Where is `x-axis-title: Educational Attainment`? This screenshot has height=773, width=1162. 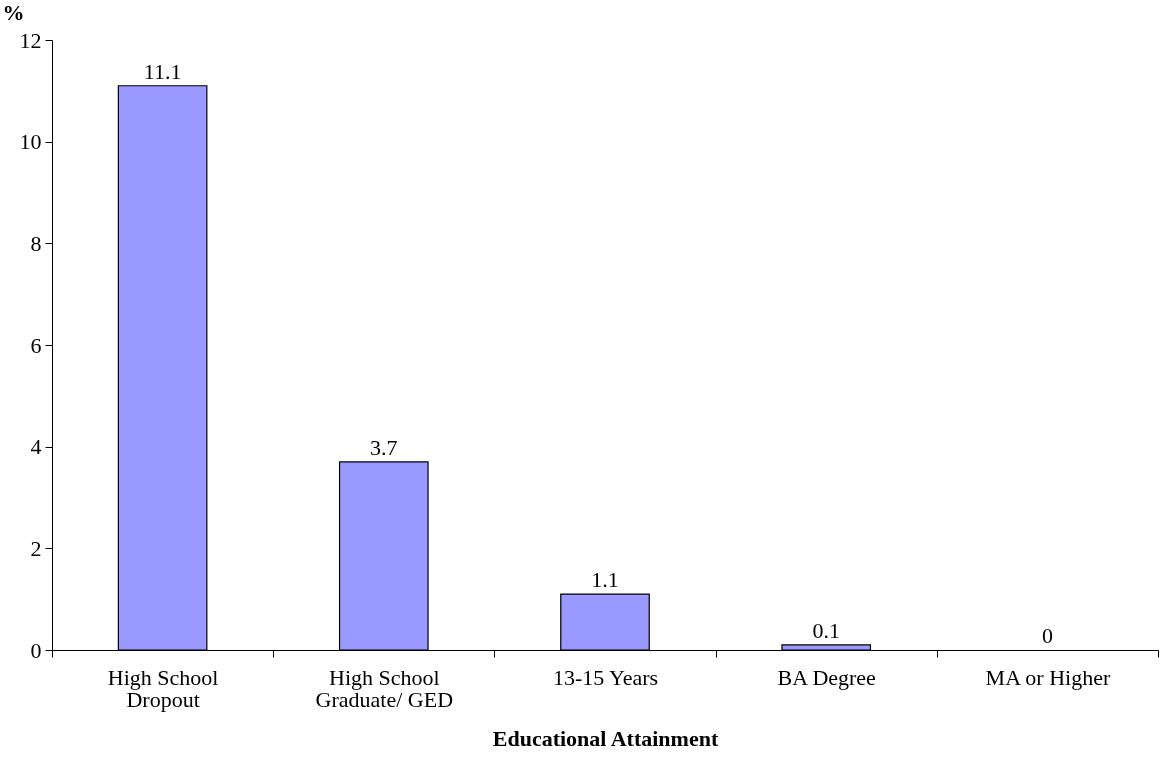 x-axis-title: Educational Attainment is located at coordinates (605, 738).